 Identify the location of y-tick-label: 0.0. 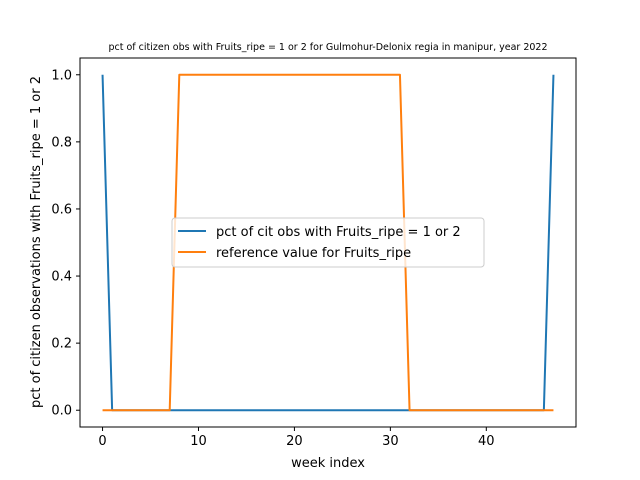
(61, 411).